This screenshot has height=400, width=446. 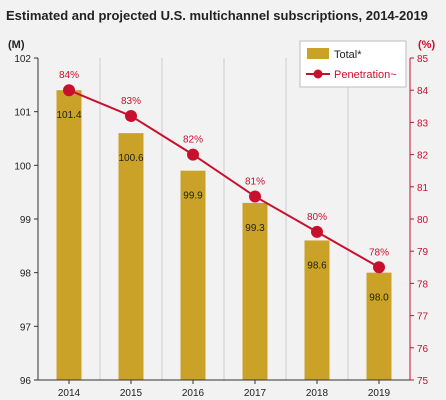 I want to click on line-value-label: 82%, so click(x=193, y=140).